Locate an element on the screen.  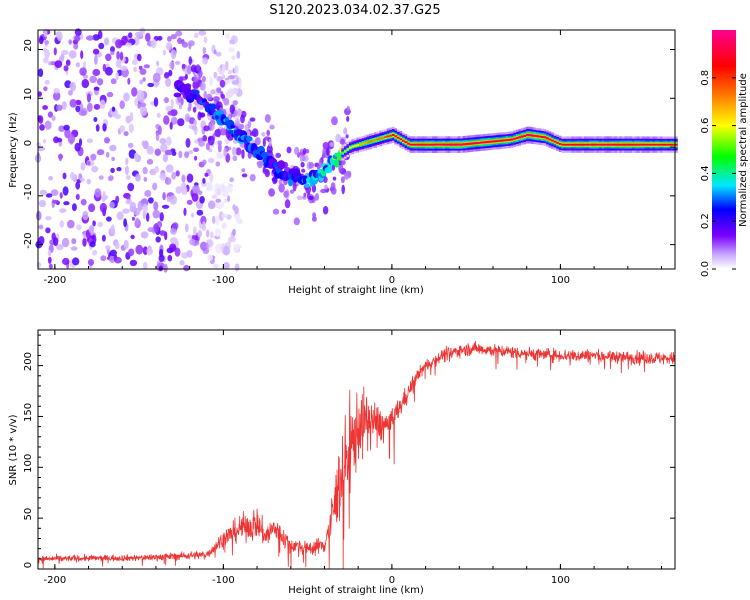
colorbar-label: Normalized spectral amplitude is located at coordinates (743, 150).